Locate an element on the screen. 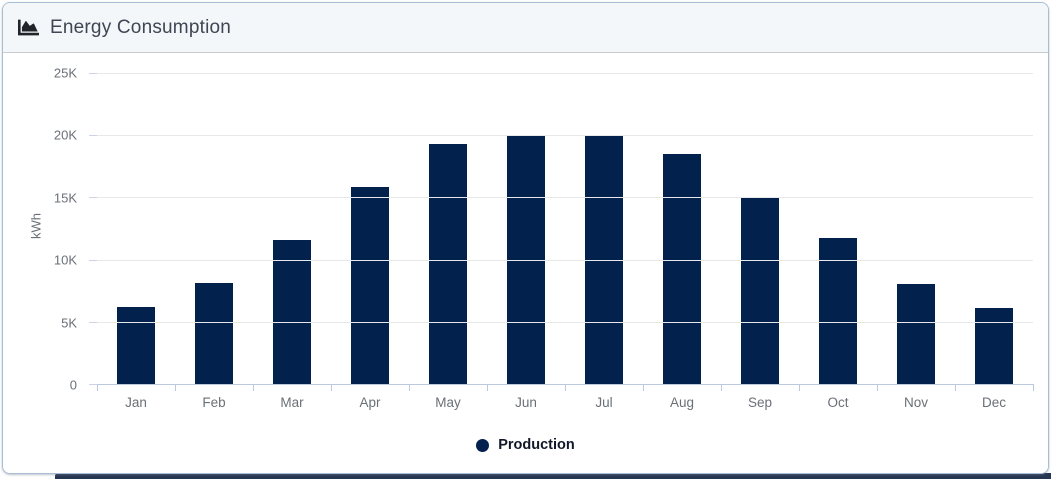 This screenshot has height=479, width=1051. bar-column: Apr is located at coordinates (370, 241).